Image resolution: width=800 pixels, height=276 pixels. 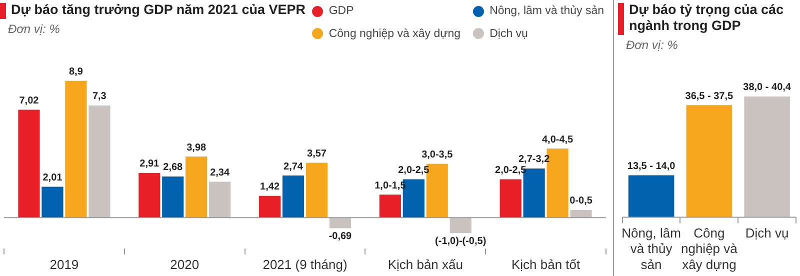 I want to click on x-tick-label: 2020, so click(x=185, y=264).